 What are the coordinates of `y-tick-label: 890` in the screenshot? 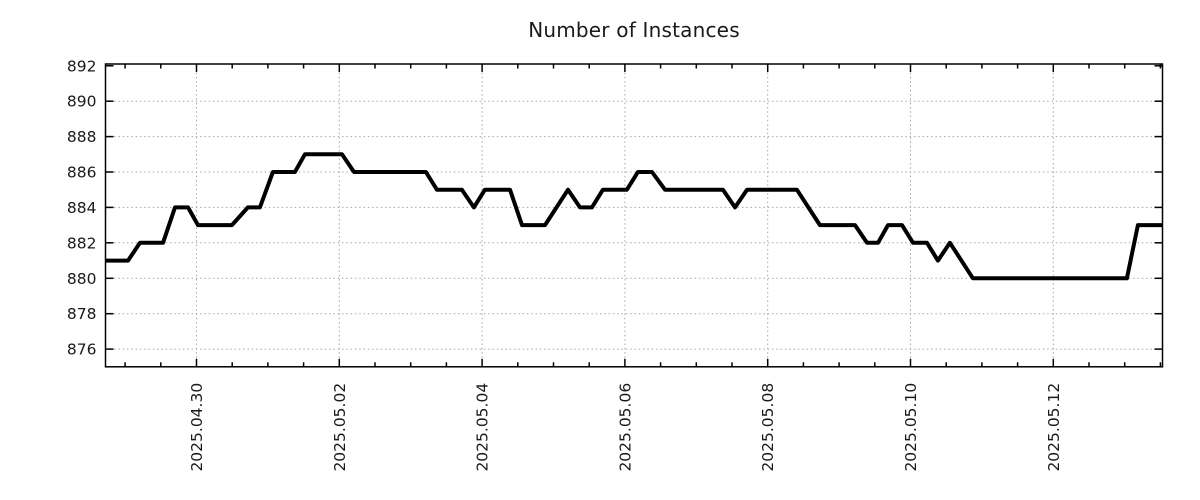 It's located at (82, 102).